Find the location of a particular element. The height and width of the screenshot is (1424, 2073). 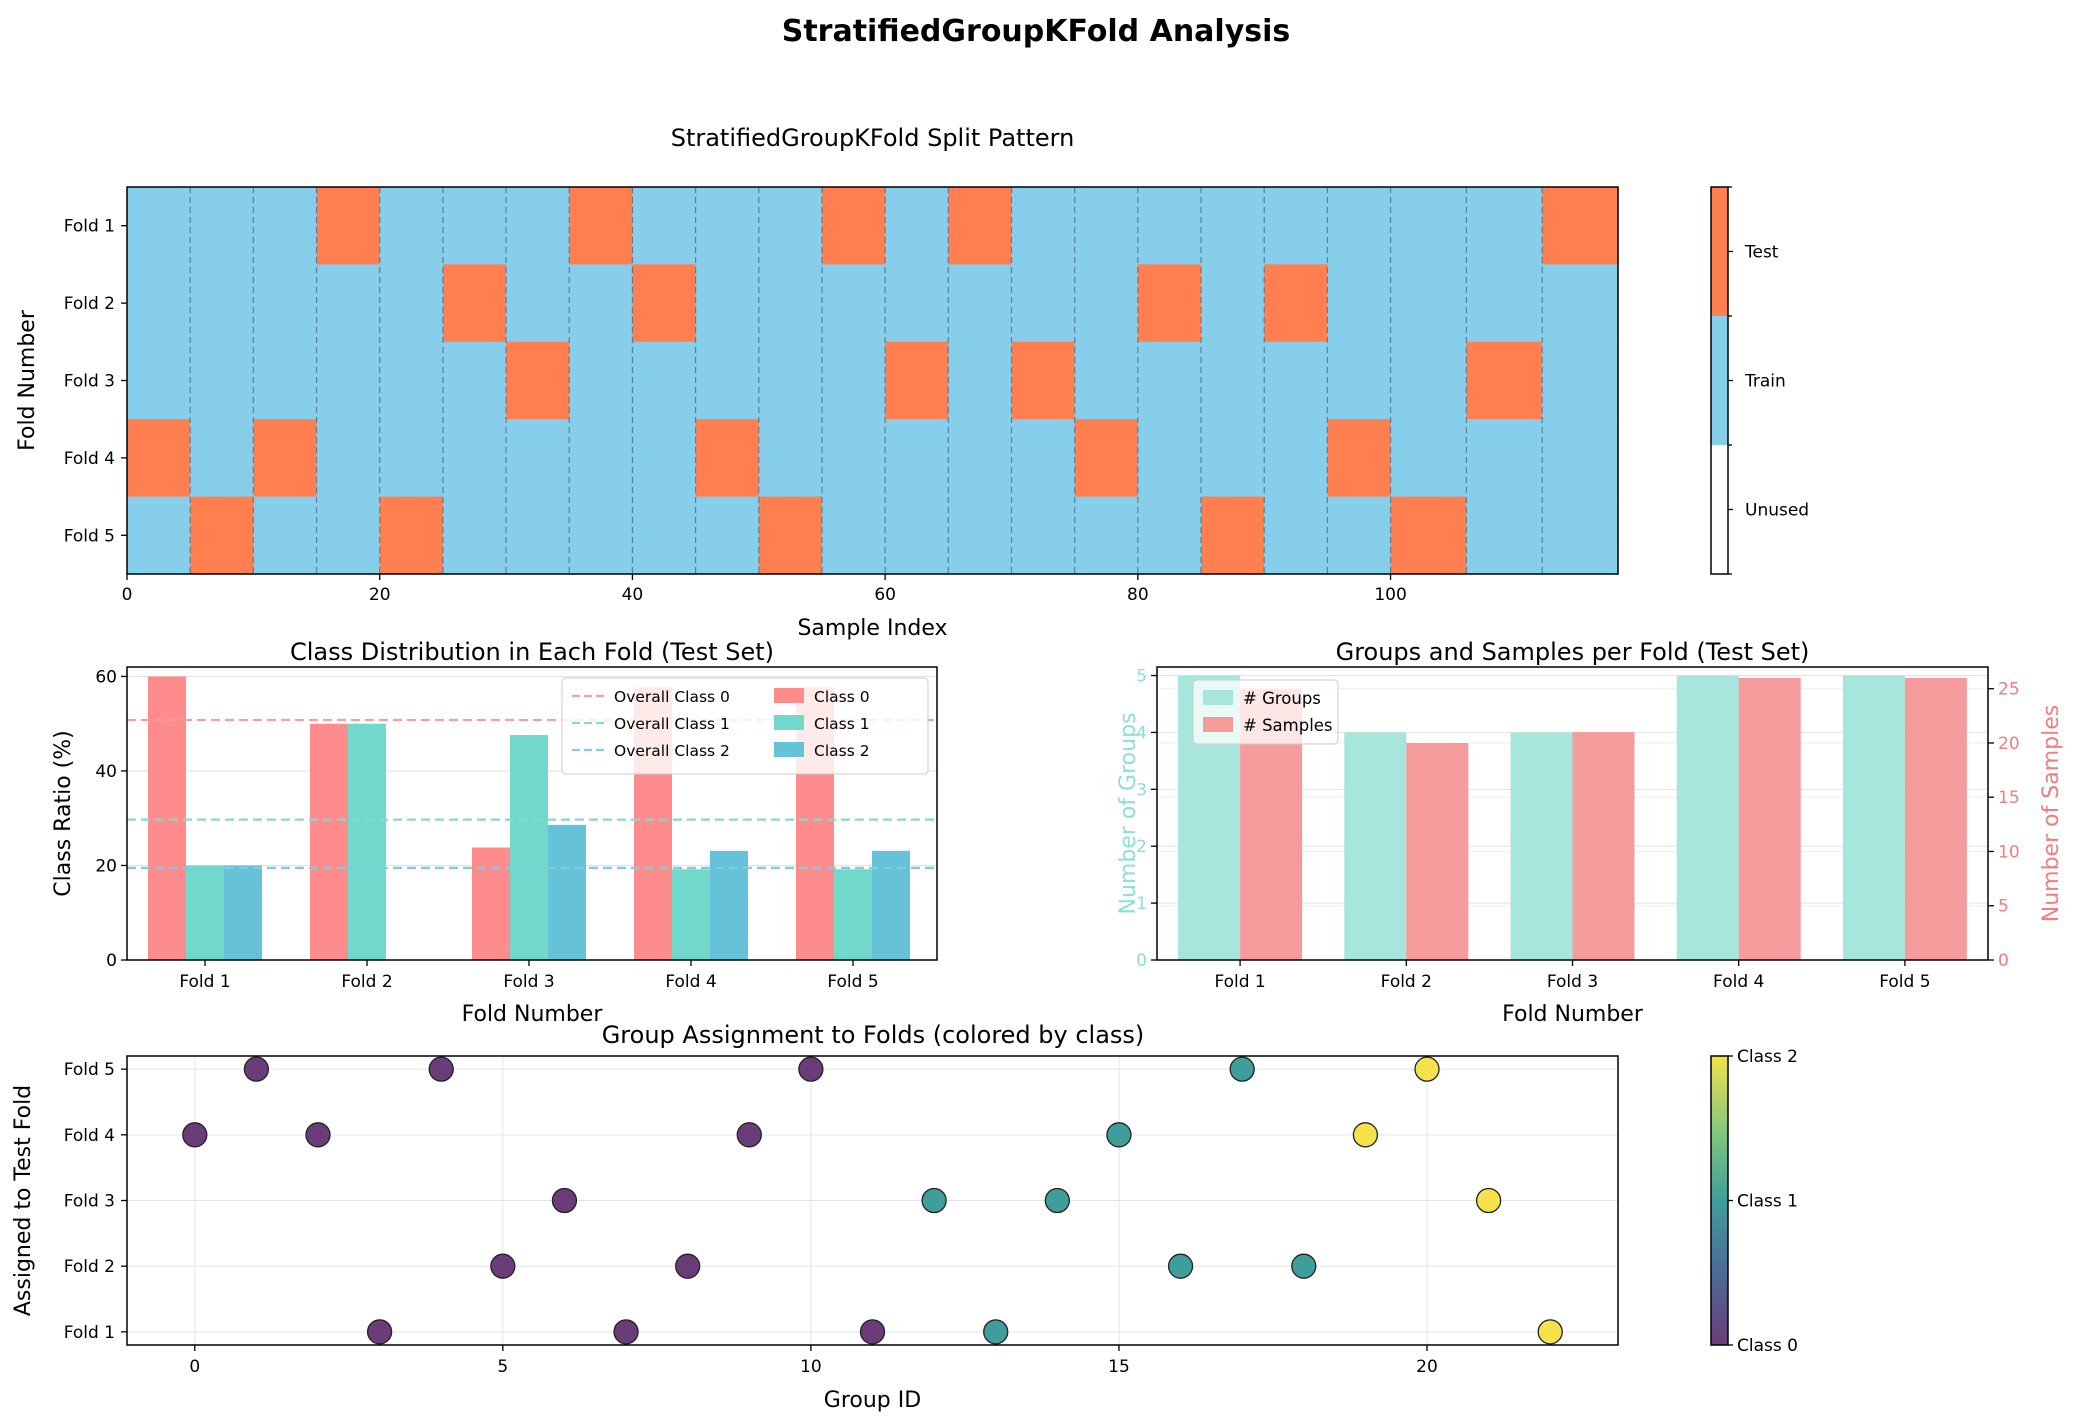

x-tick-label: 0 is located at coordinates (194, 1367).